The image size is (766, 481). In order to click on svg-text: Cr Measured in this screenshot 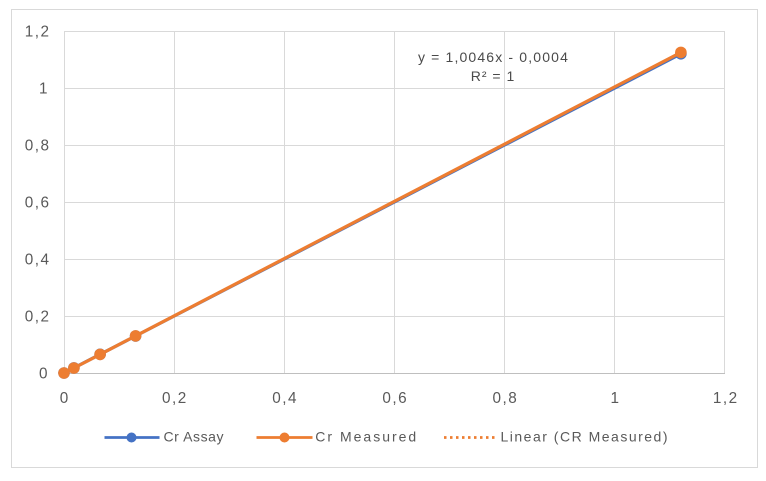, I will do `click(366, 437)`.